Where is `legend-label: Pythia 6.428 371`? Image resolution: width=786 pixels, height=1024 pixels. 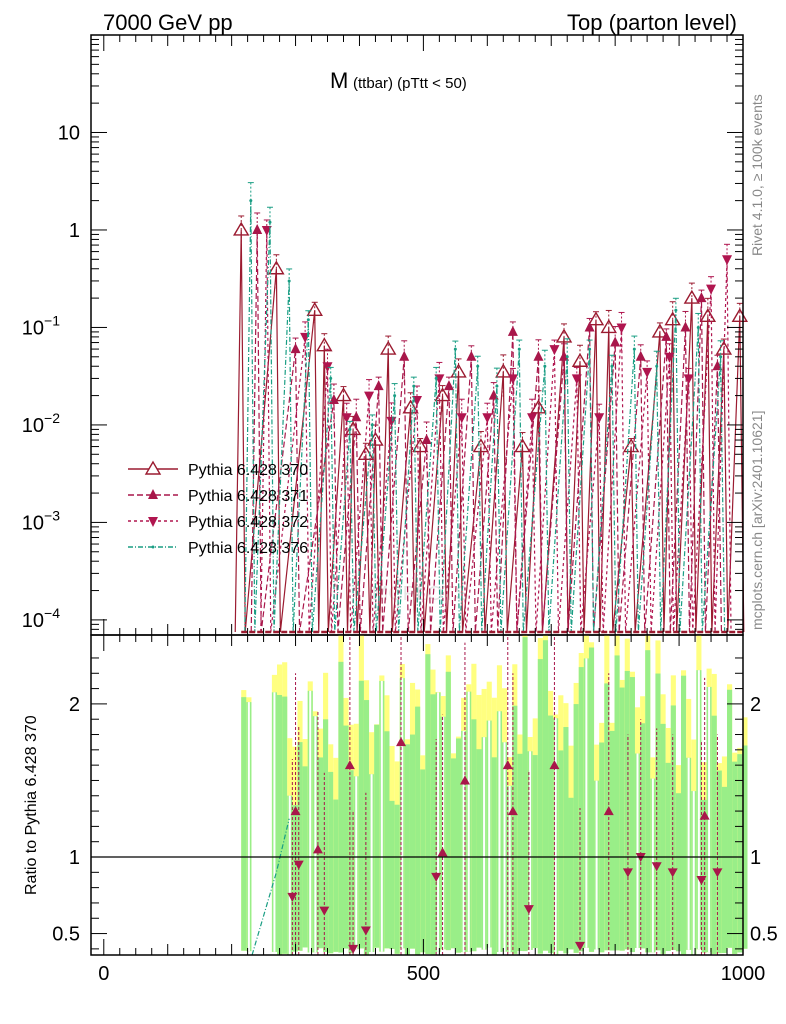 legend-label: Pythia 6.428 371 is located at coordinates (248, 496).